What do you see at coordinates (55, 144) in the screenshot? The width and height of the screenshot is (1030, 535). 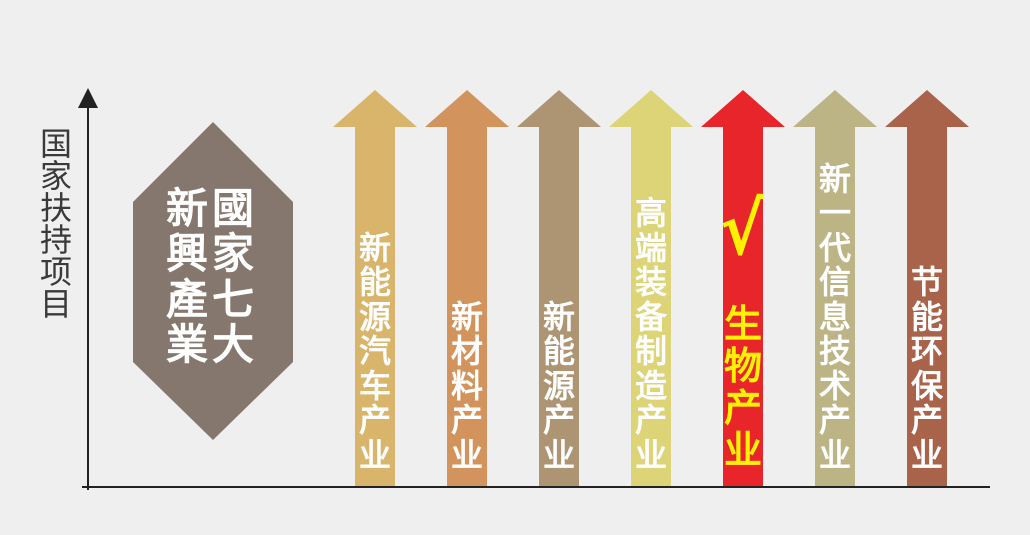 I see `glyph: 国` at bounding box center [55, 144].